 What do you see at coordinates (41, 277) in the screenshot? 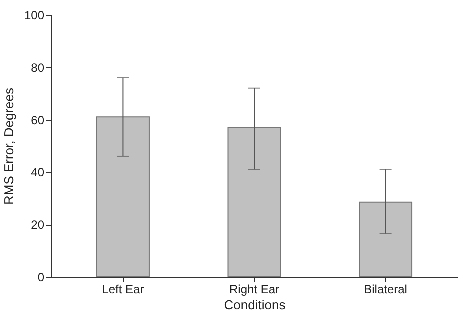
I see `y-tick-label: 0` at bounding box center [41, 277].